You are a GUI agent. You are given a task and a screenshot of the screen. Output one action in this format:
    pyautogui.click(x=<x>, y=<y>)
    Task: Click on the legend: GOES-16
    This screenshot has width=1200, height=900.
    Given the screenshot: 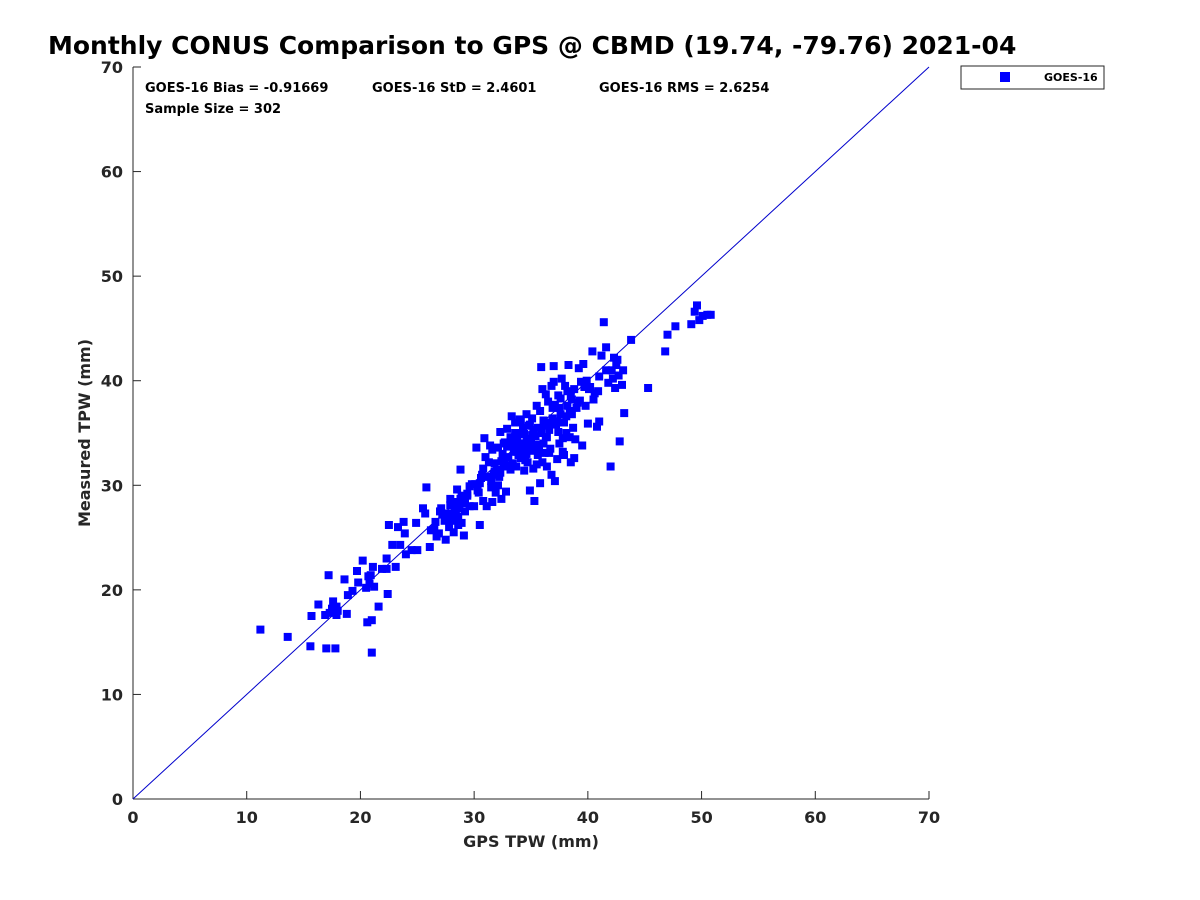 What is the action you would take?
    pyautogui.click(x=1032, y=77)
    